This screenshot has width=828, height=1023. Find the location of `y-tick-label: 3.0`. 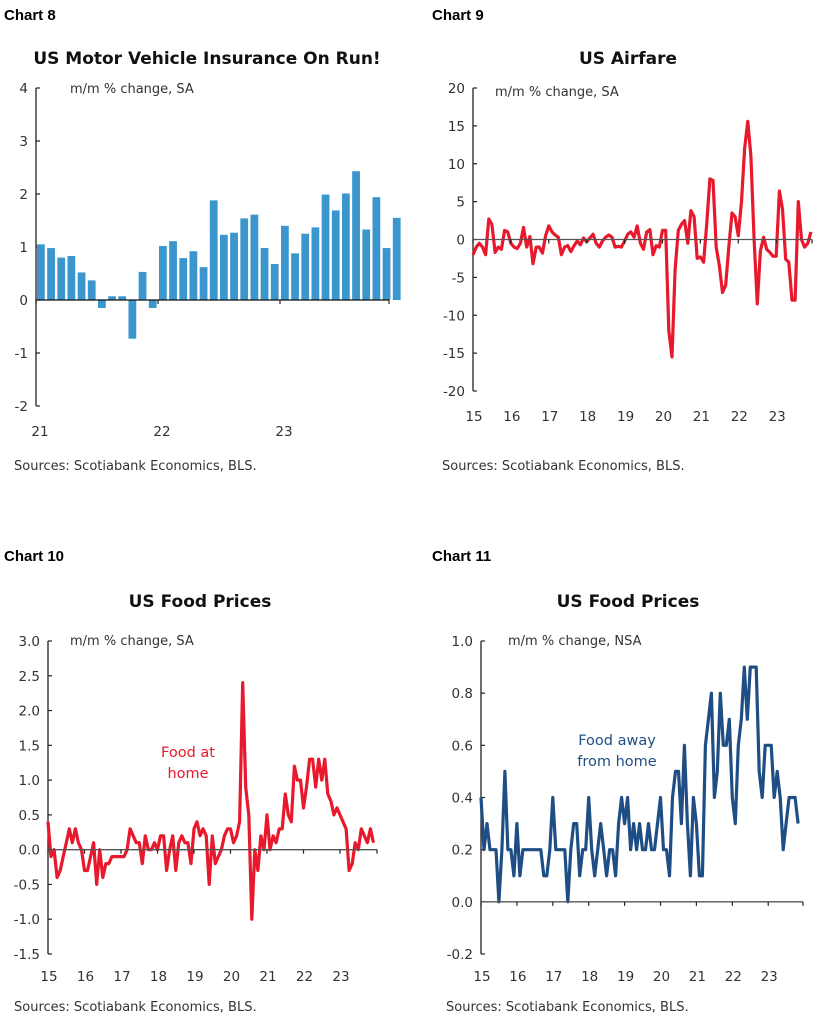

y-tick-label: 3.0 is located at coordinates (29, 642).